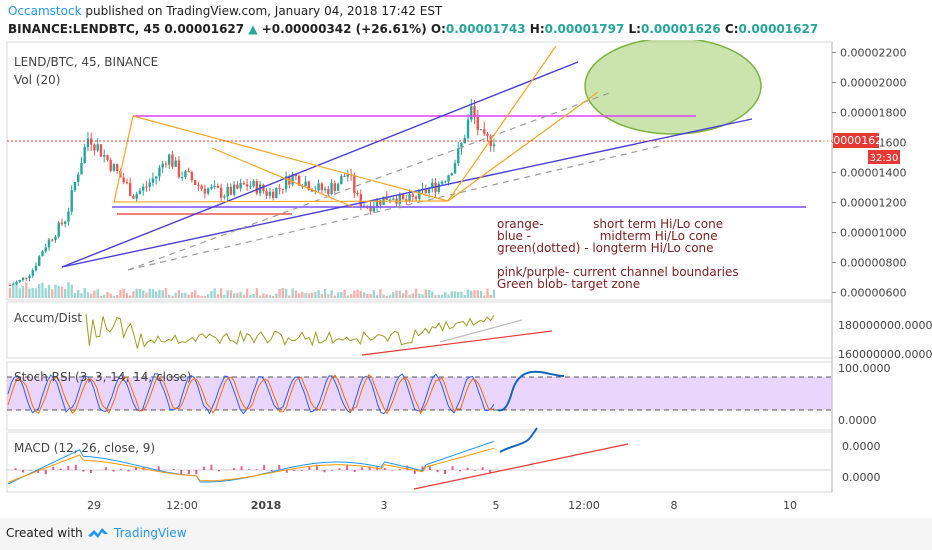  I want to click on price-tick-label: 0.00001200, so click(873, 203).